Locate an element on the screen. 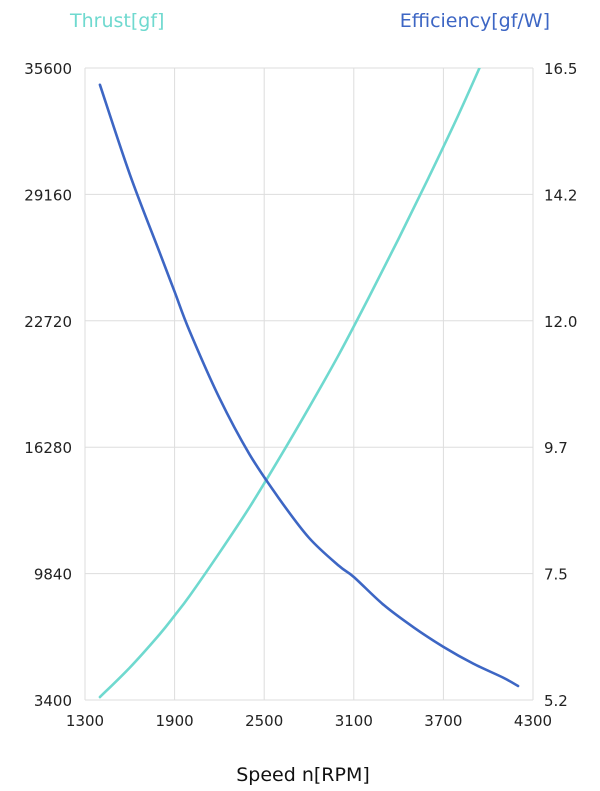 This screenshot has height=791, width=600. x-axis-title: Speed n[RPM] is located at coordinates (303, 775).